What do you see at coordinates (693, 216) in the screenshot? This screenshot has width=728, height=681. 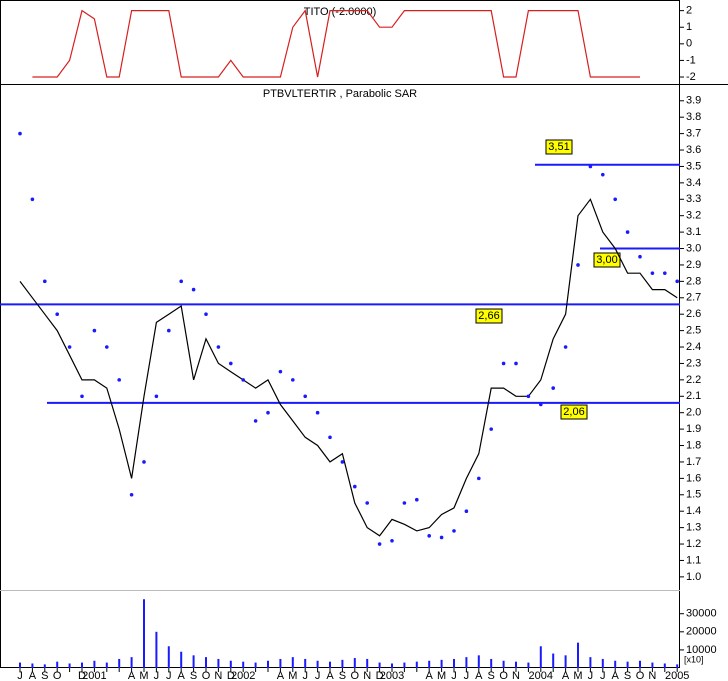 I see `y-tick-label: 3.2` at bounding box center [693, 216].